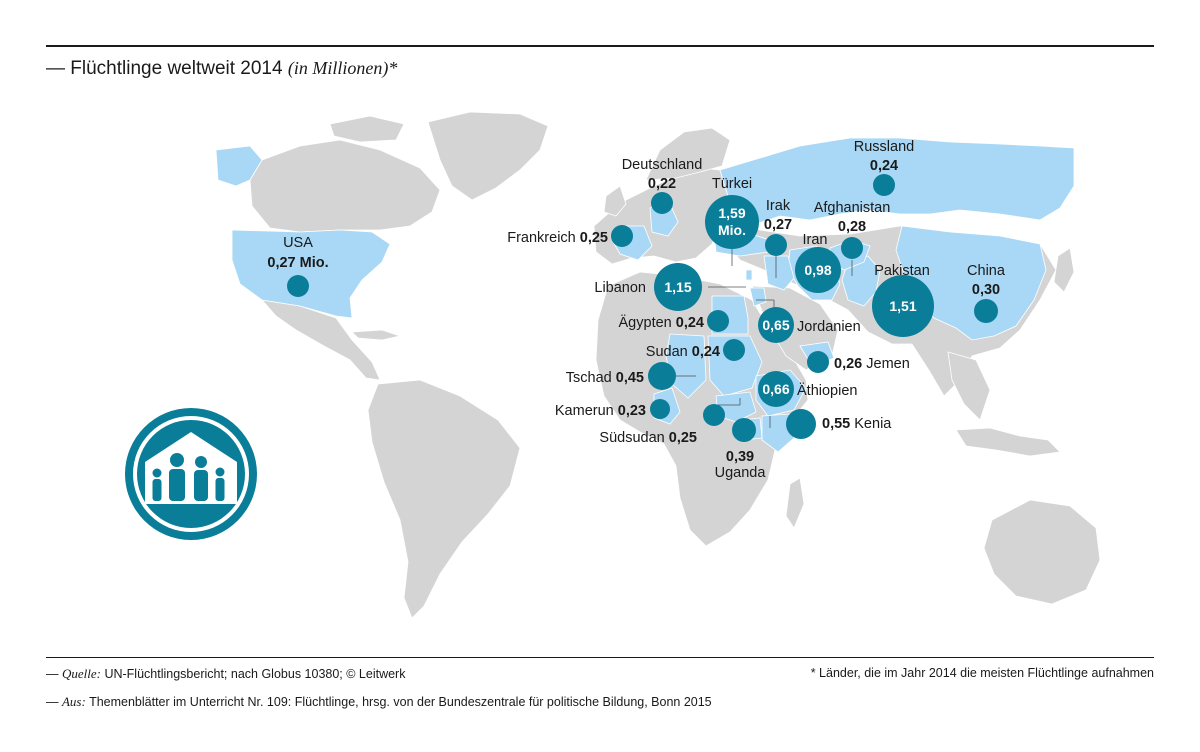 Image resolution: width=1200 pixels, height=752 pixels. I want to click on label-aethiopien: Äthiopien, so click(827, 390).